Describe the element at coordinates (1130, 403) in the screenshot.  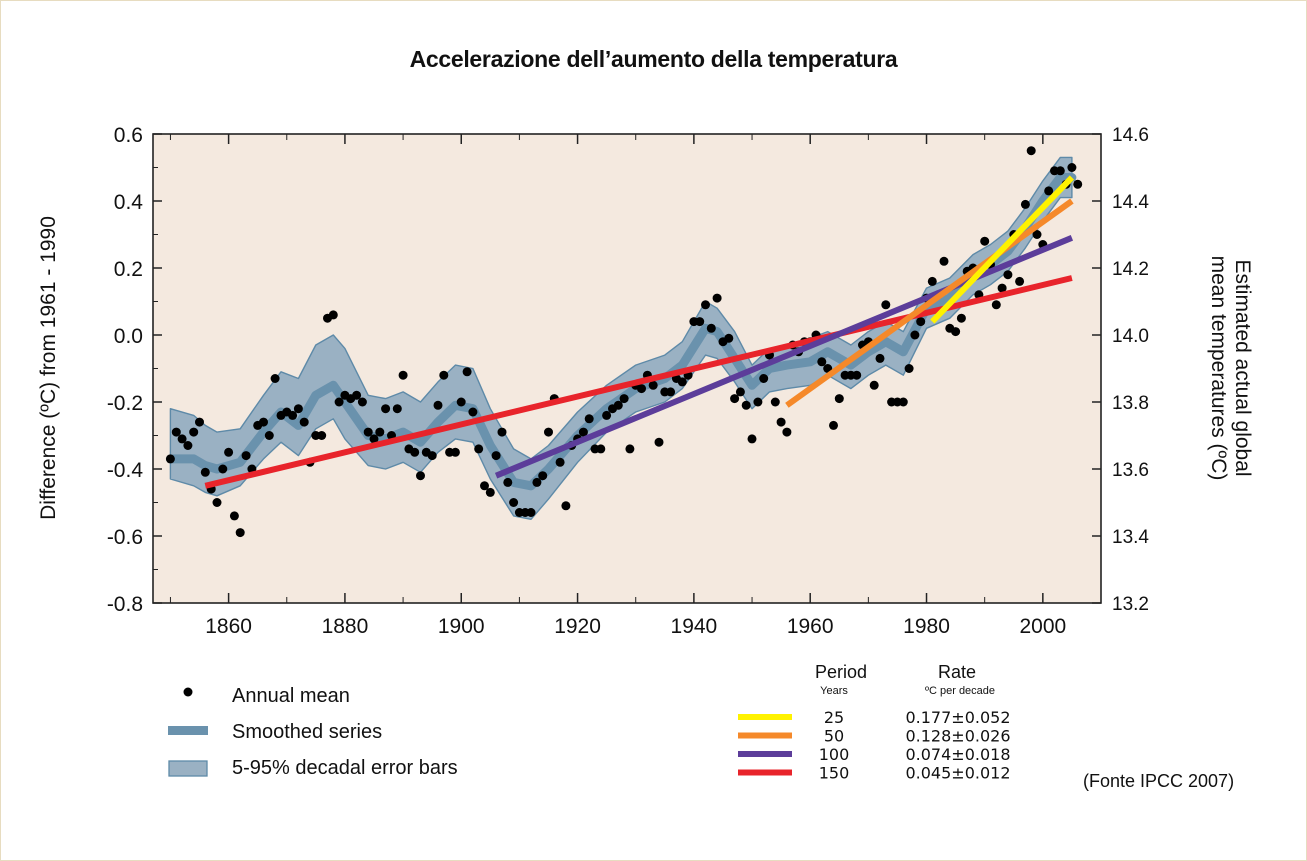
I see `y2-tick-label: 13.8` at that location.